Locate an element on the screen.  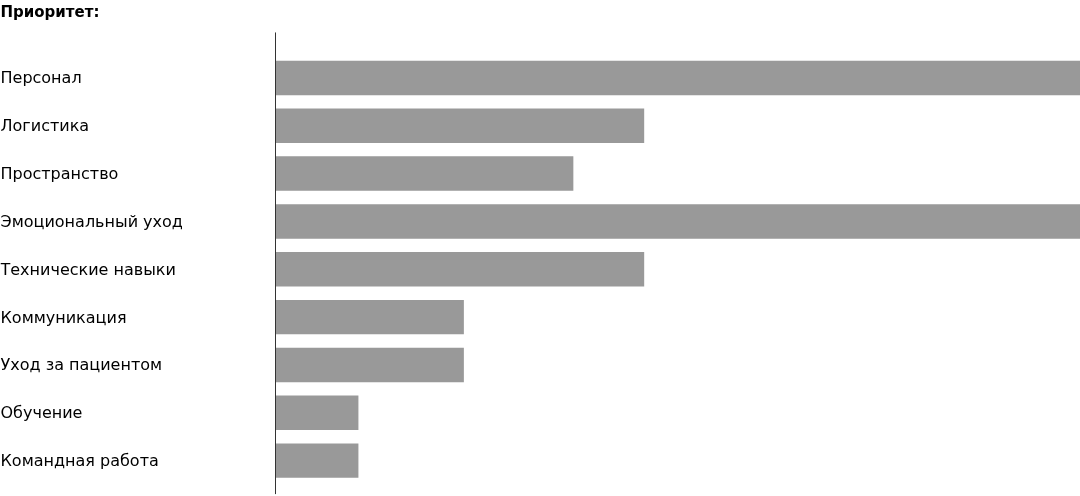
y-tick-label: Пространство is located at coordinates (59, 174).